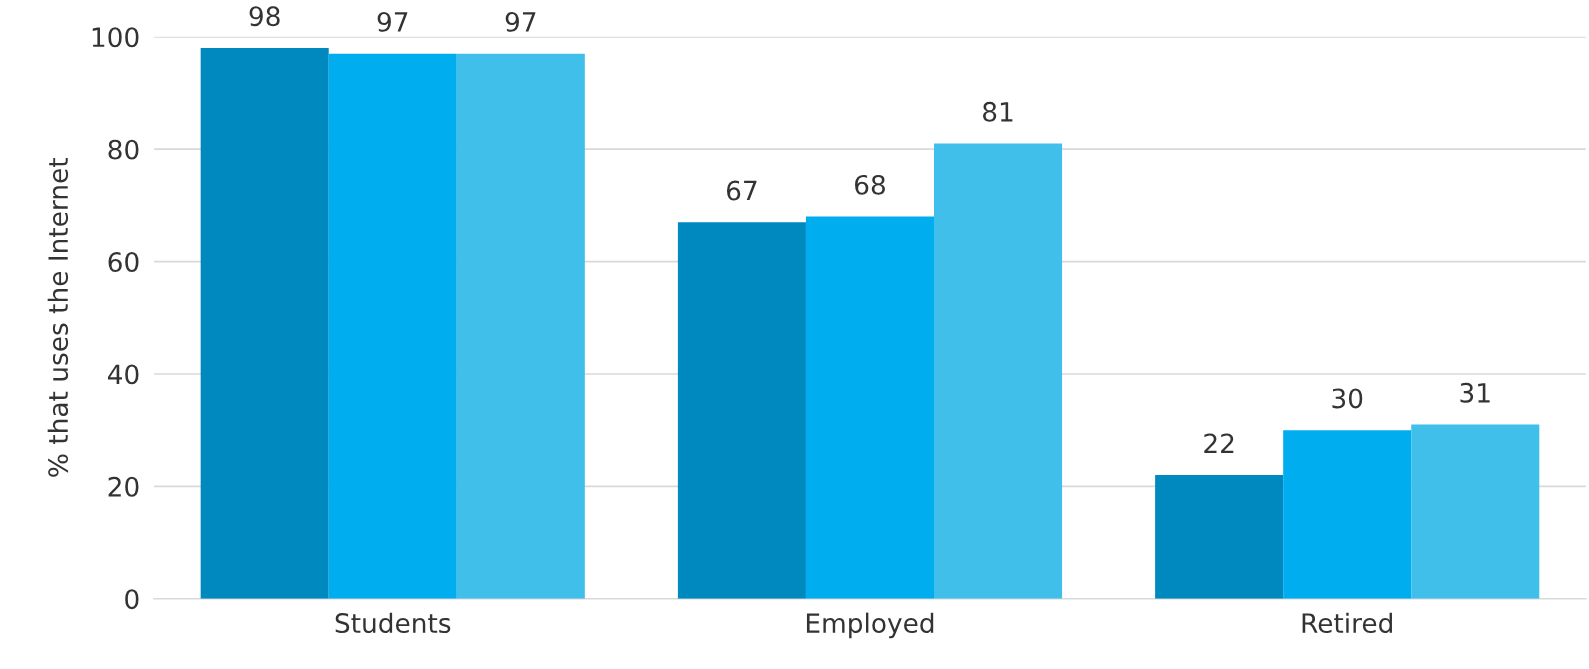  Describe the element at coordinates (123, 374) in the screenshot. I see `y-tick-label: 40` at that location.